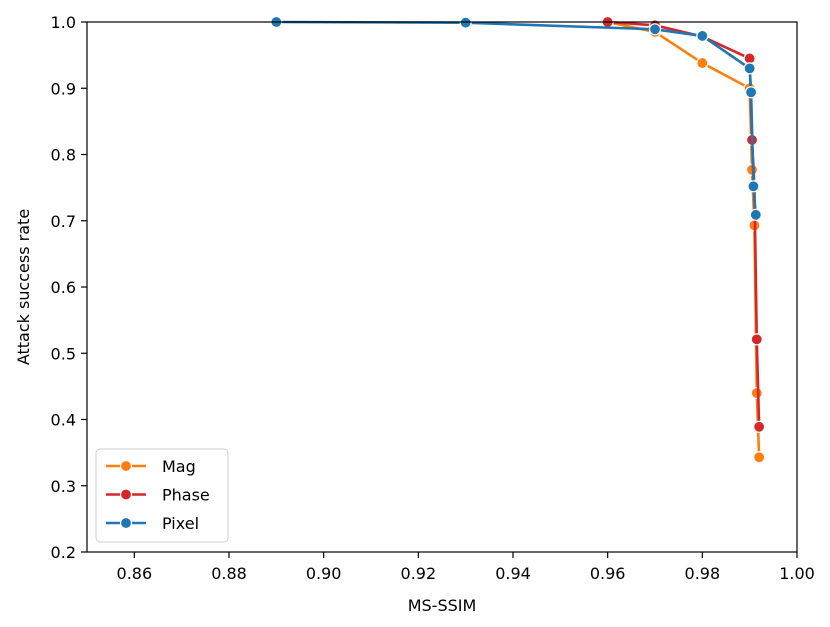  I want to click on y-tick-label: 0.2, so click(63, 552).